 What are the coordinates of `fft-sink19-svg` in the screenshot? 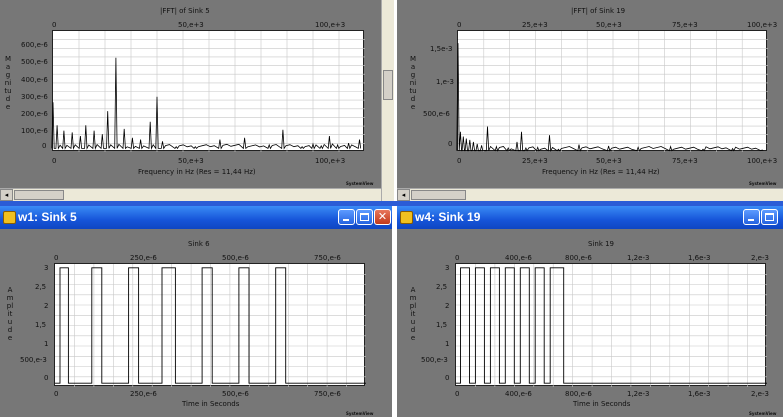 It's located at (612, 92).